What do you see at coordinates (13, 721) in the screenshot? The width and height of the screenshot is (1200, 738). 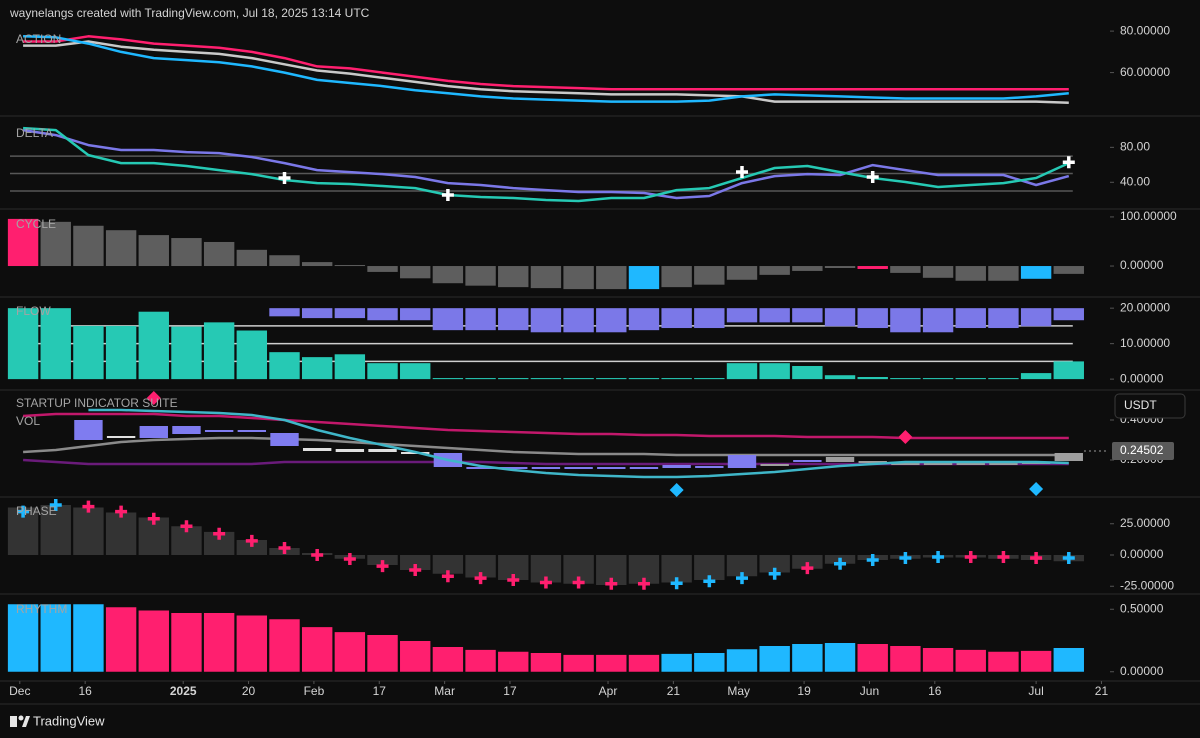 I see `logo-part` at bounding box center [13, 721].